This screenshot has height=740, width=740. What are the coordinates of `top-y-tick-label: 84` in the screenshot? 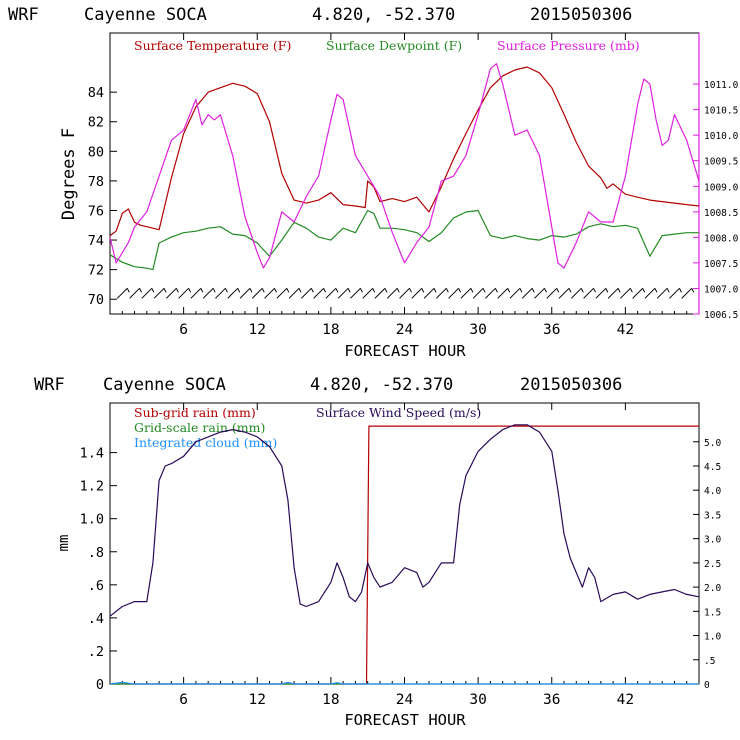 It's located at (96, 93).